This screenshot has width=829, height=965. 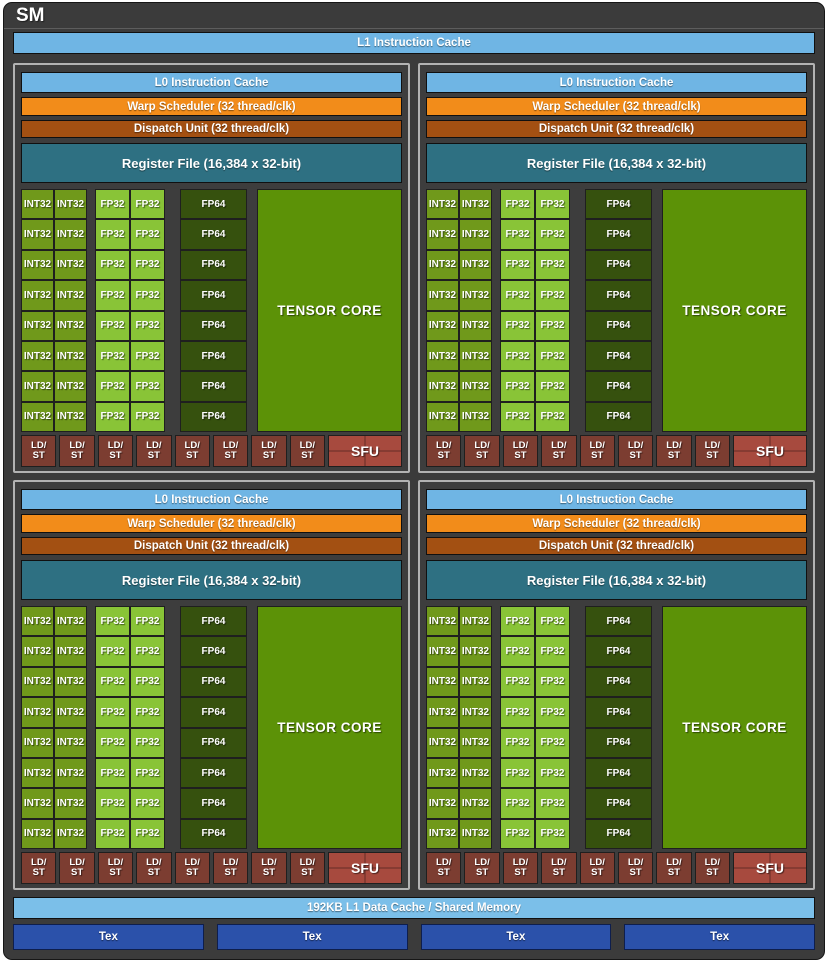 What do you see at coordinates (616, 546) in the screenshot?
I see `dispatch-unit: Dispatch Unit (32 thread/clk)` at bounding box center [616, 546].